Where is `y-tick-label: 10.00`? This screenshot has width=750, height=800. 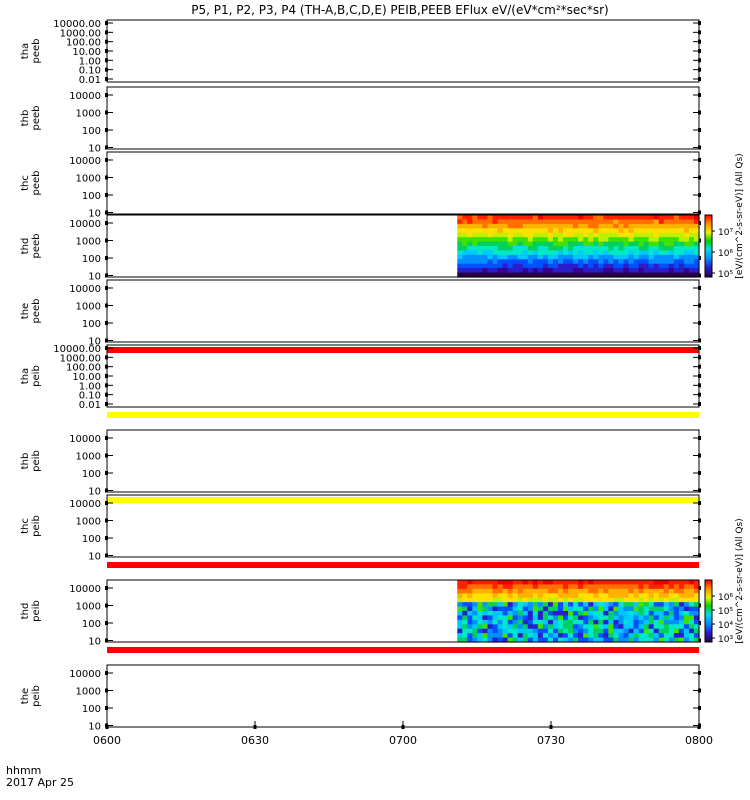
y-tick-label: 10.00 is located at coordinates (86, 52).